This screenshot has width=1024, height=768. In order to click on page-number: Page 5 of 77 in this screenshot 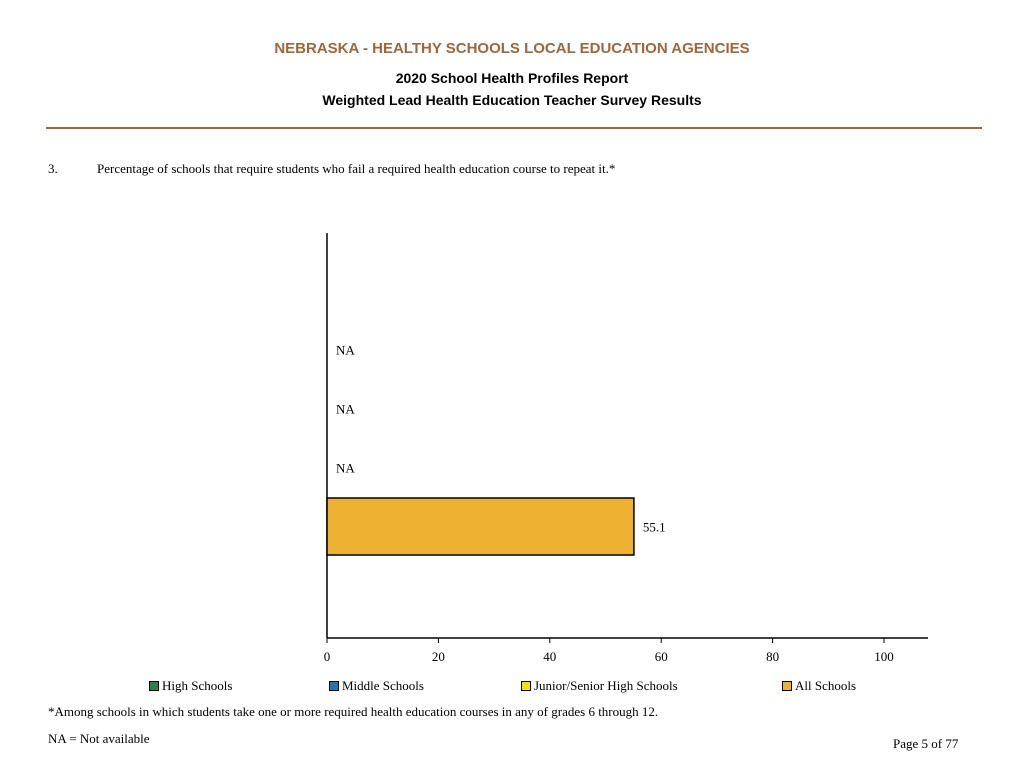, I will do `click(926, 743)`.